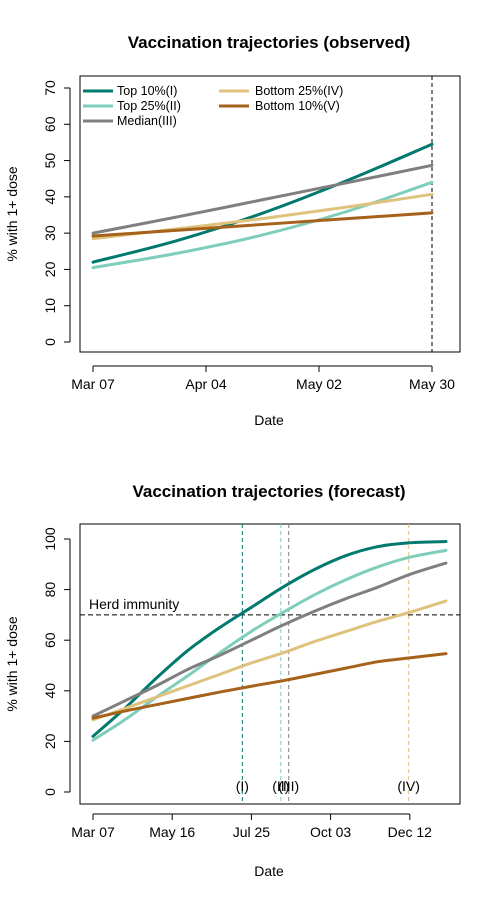 Image resolution: width=500 pixels, height=905 pixels. What do you see at coordinates (50, 640) in the screenshot?
I see `forecast-y-tick-label: 60` at bounding box center [50, 640].